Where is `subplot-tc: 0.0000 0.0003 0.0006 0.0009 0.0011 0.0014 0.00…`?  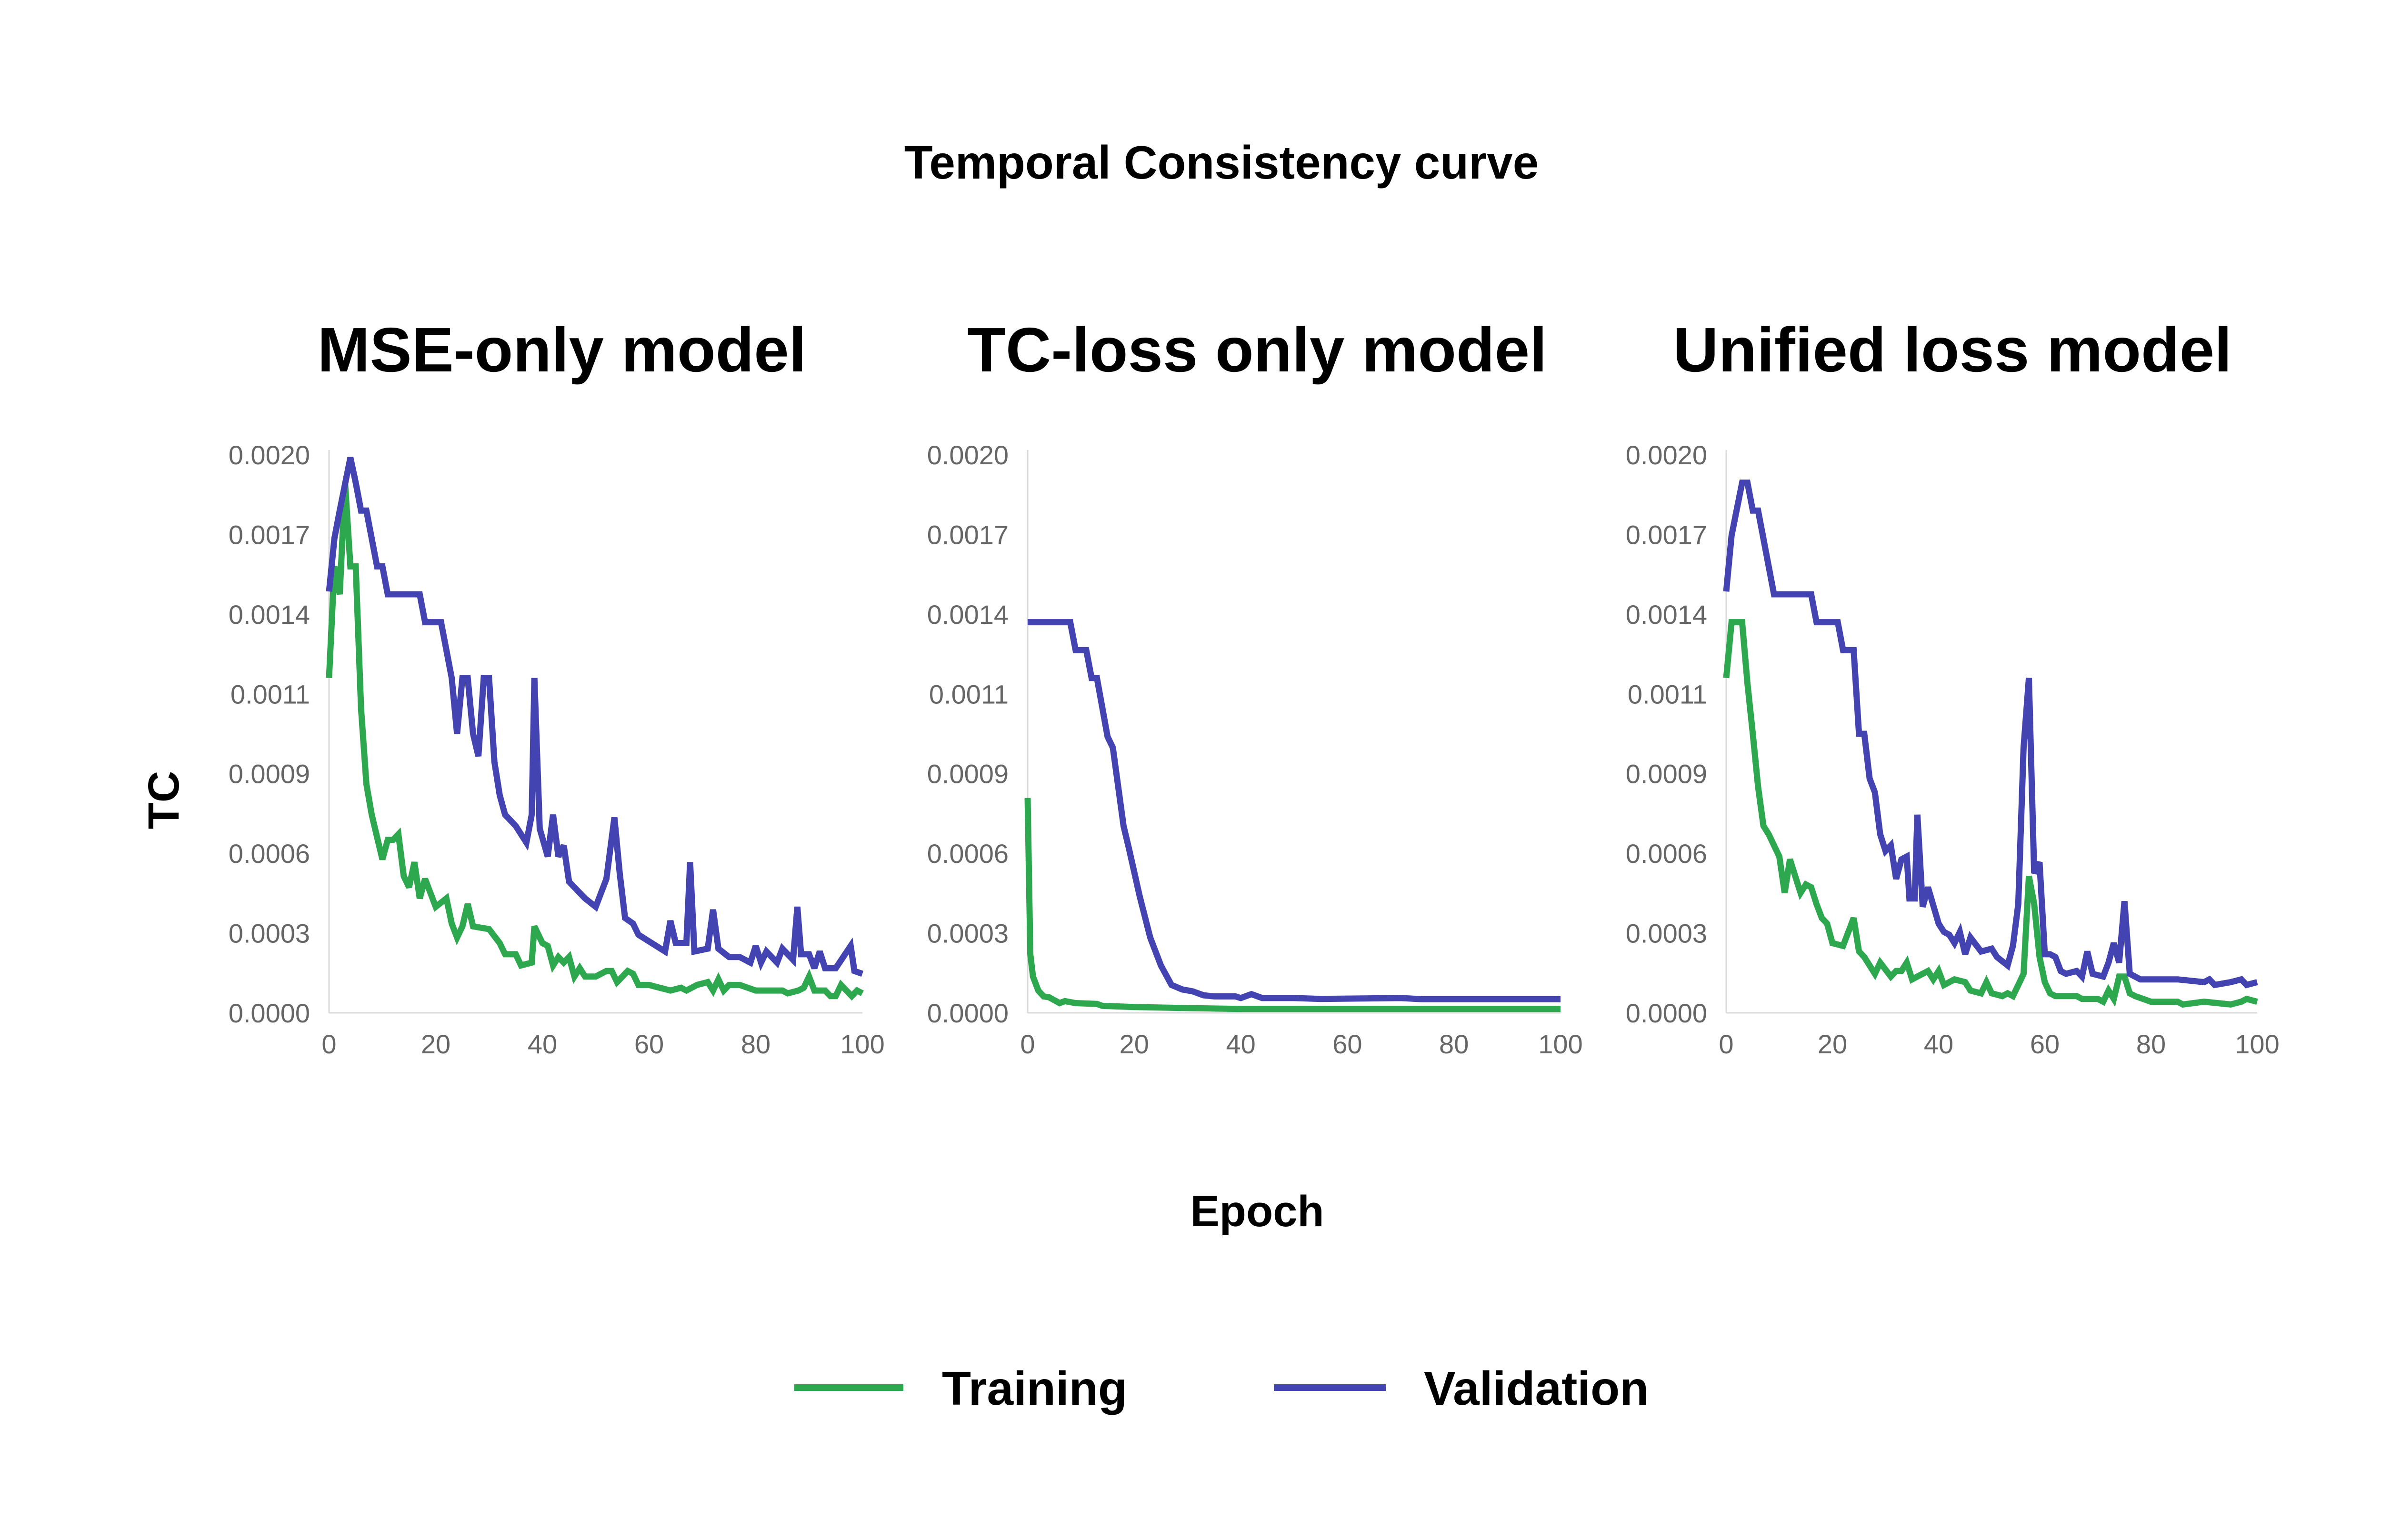 subplot-tc: 0.0000 0.0003 0.0006 0.0009 0.0011 0.0014 0.00… is located at coordinates (1255, 749).